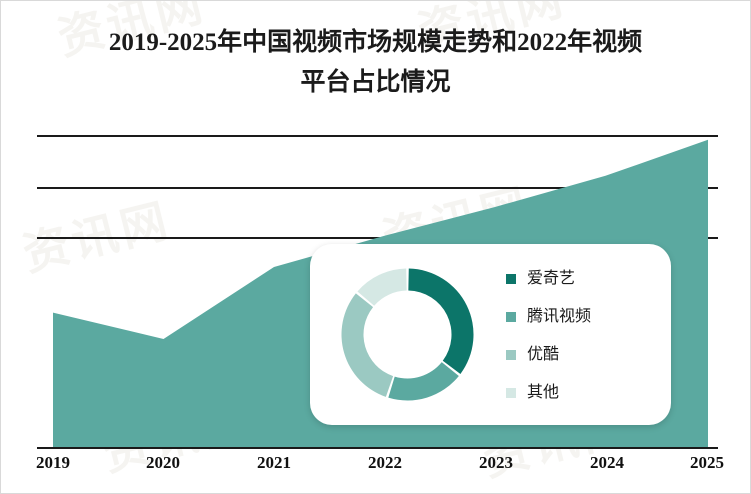 The height and width of the screenshot is (494, 751). What do you see at coordinates (707, 462) in the screenshot?
I see `x-tick-label: 2025` at bounding box center [707, 462].